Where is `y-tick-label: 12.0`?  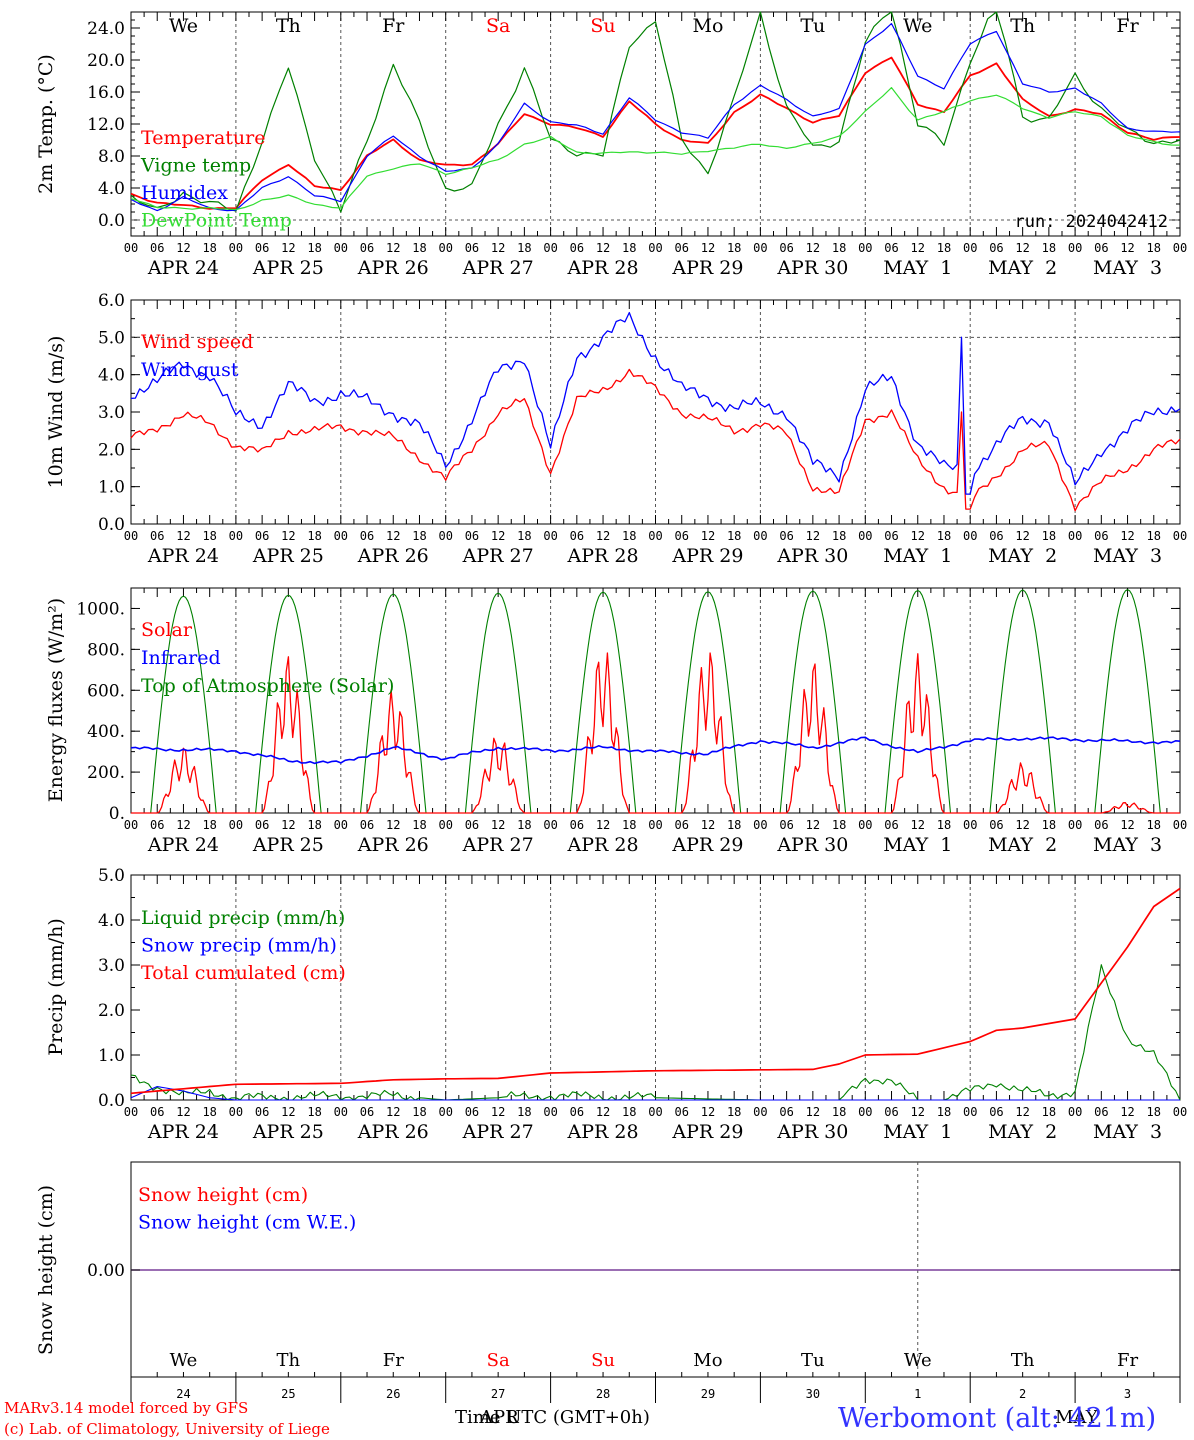
y-tick-label: 12.0 is located at coordinates (106, 125).